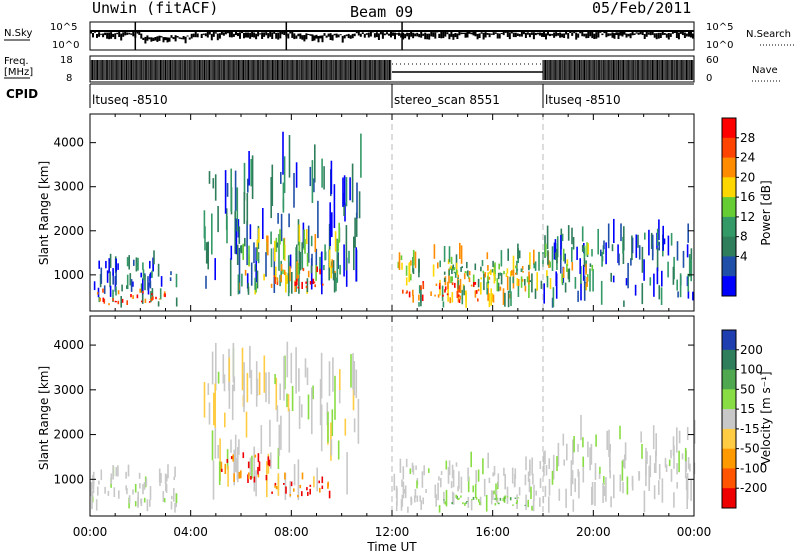 This screenshot has height=554, width=800. Describe the element at coordinates (68, 275) in the screenshot. I see `y-tick-label: 1000` at that location.